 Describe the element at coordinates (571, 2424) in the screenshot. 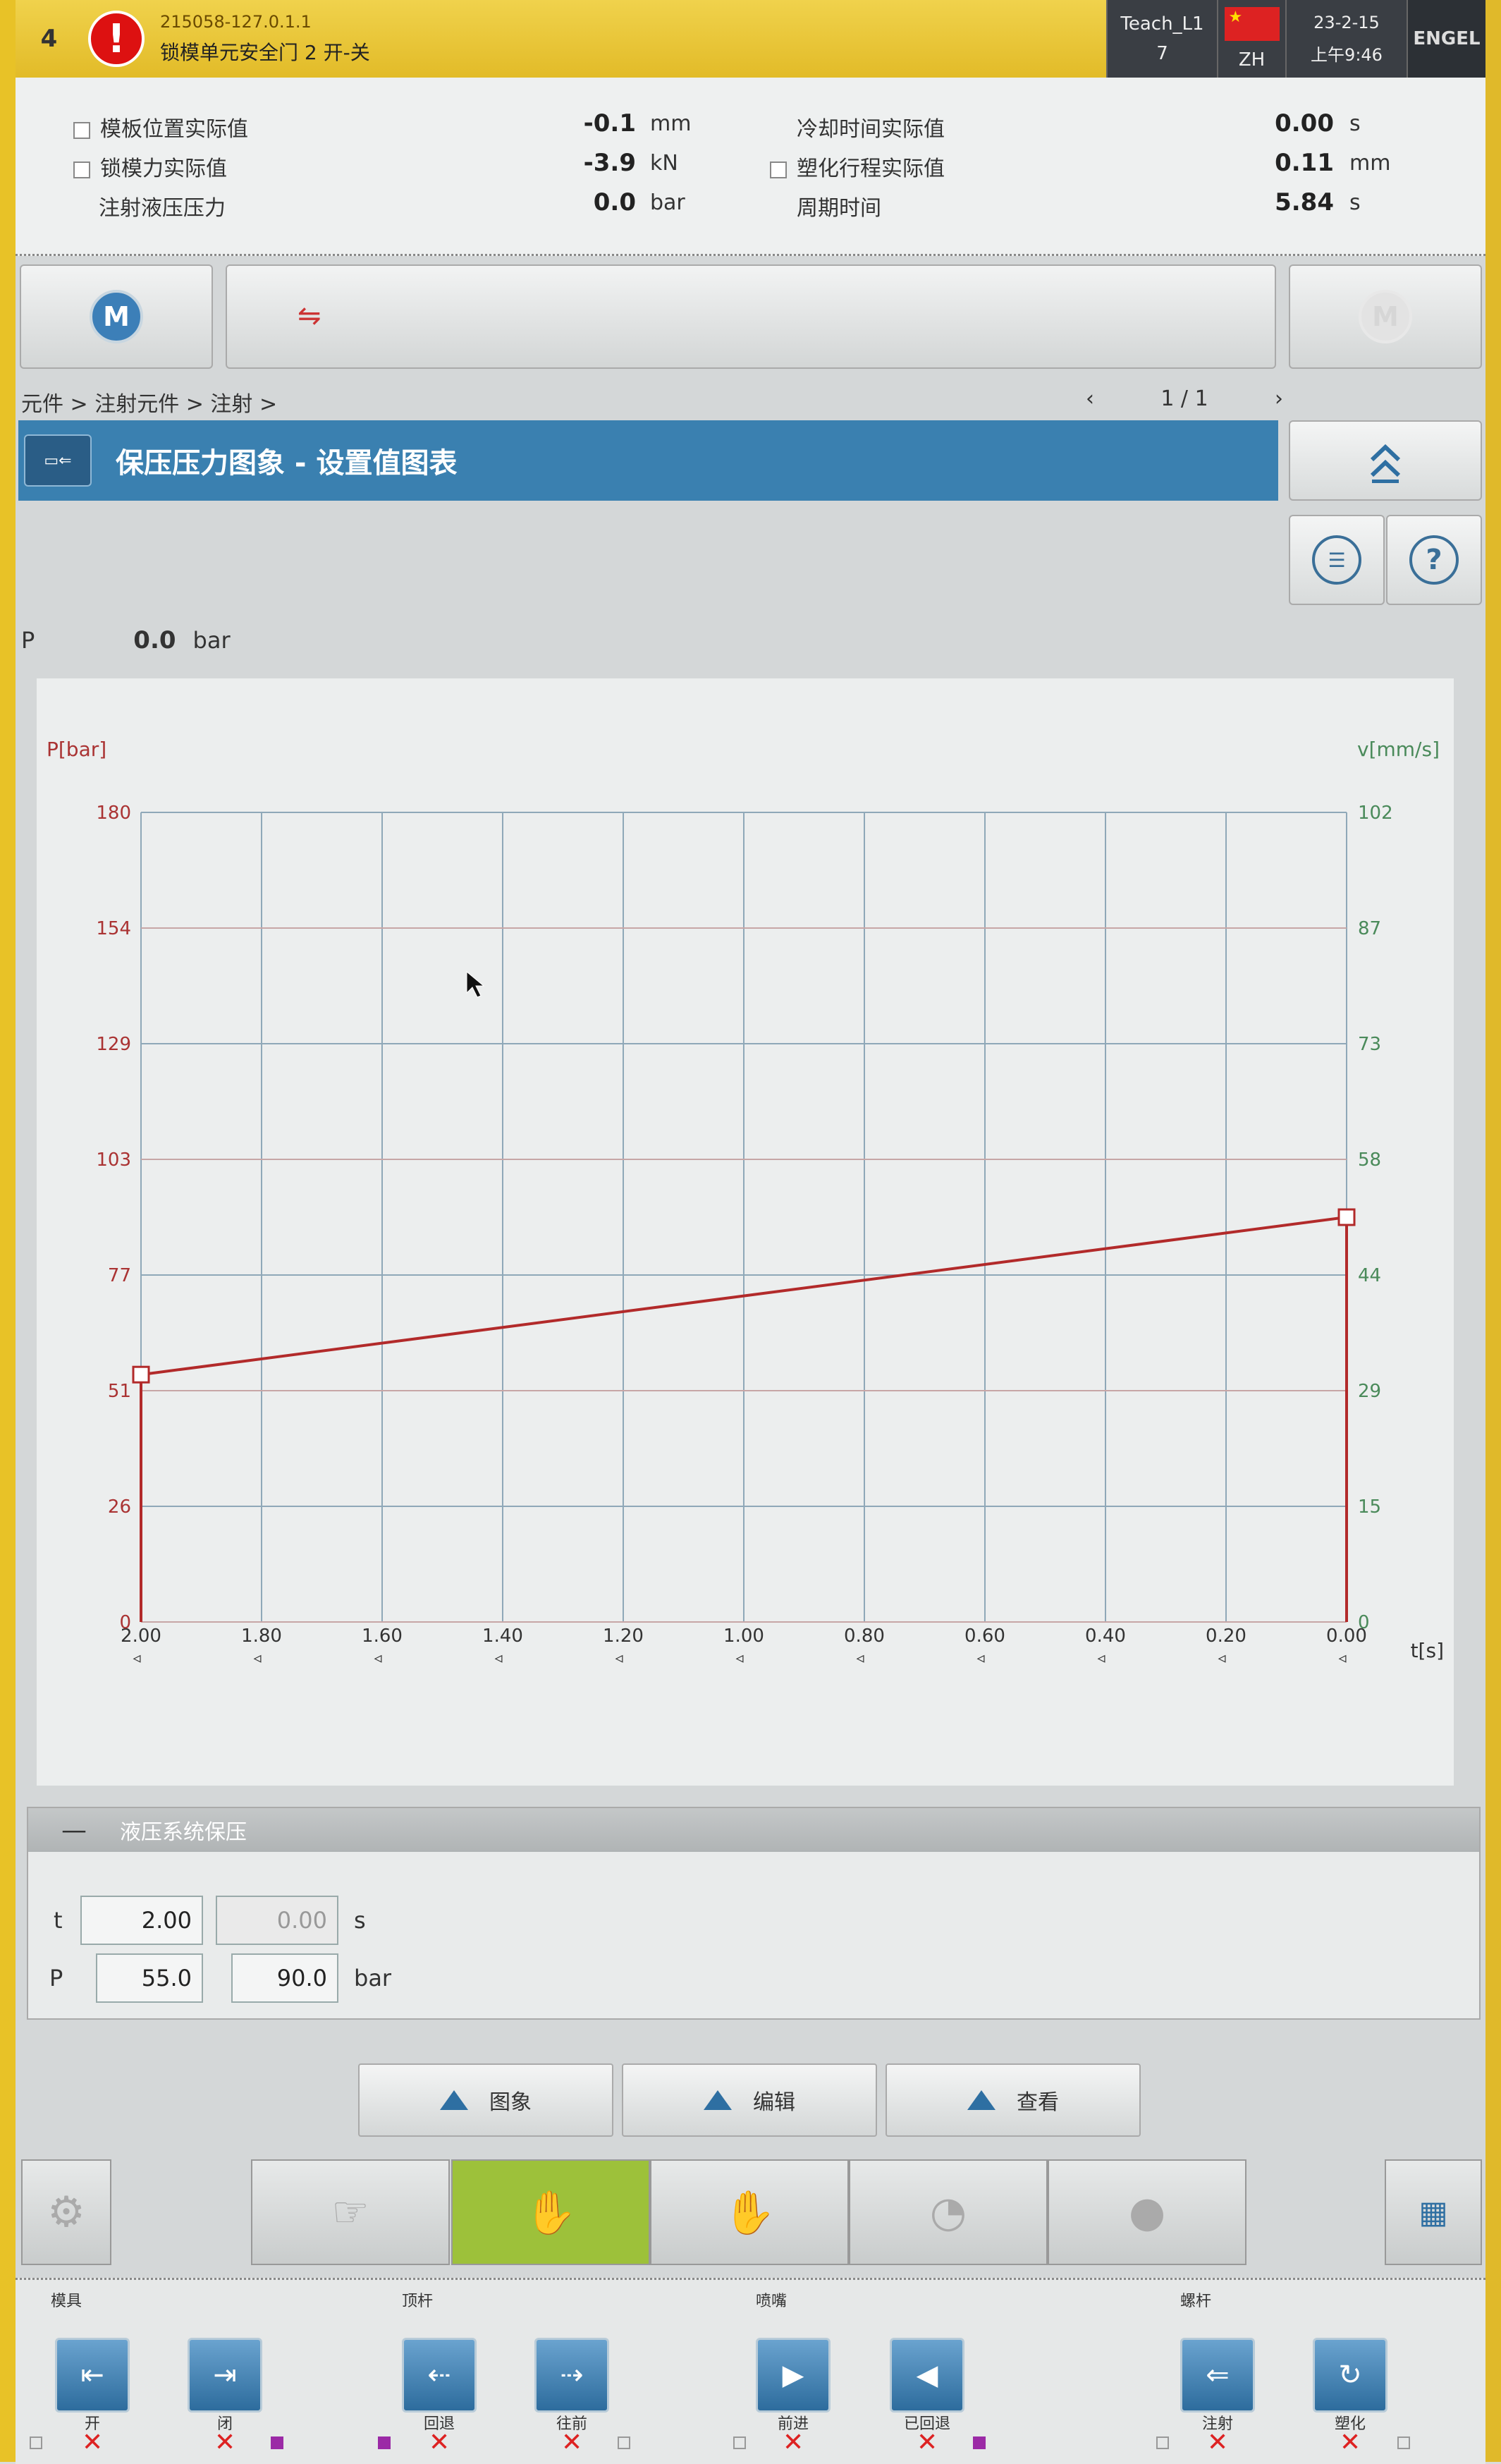

I see `ejector-forward-label: 往前` at that location.